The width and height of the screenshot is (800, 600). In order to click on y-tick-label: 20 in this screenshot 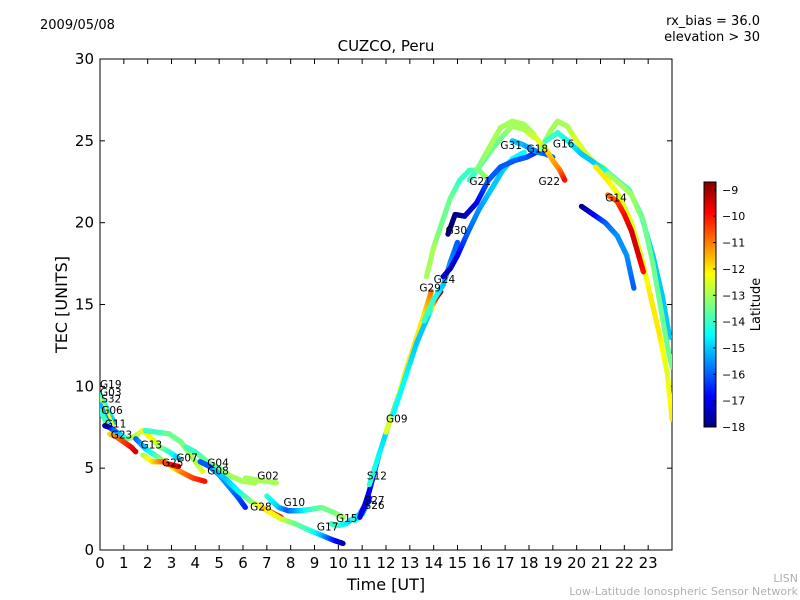, I will do `click(84, 223)`.